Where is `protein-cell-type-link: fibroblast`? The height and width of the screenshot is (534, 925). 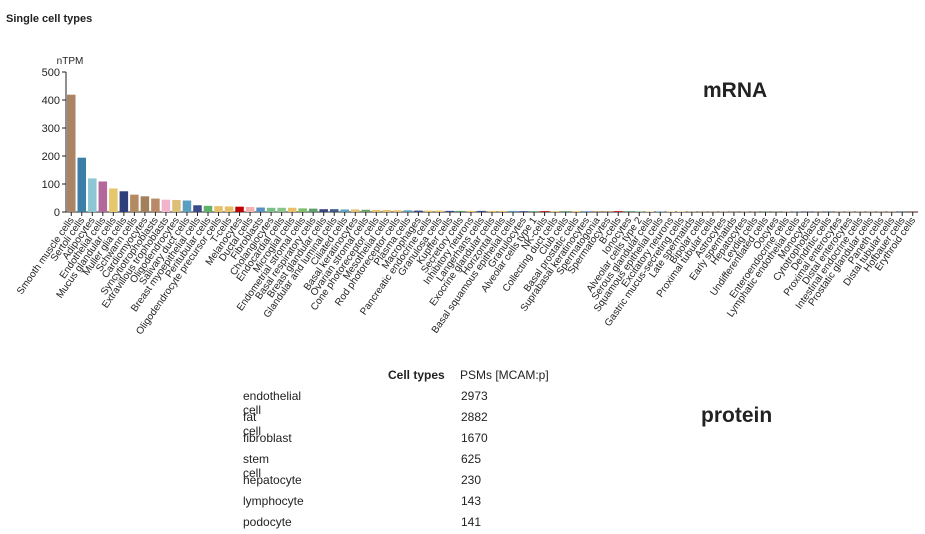 protein-cell-type-link: fibroblast is located at coordinates (267, 438).